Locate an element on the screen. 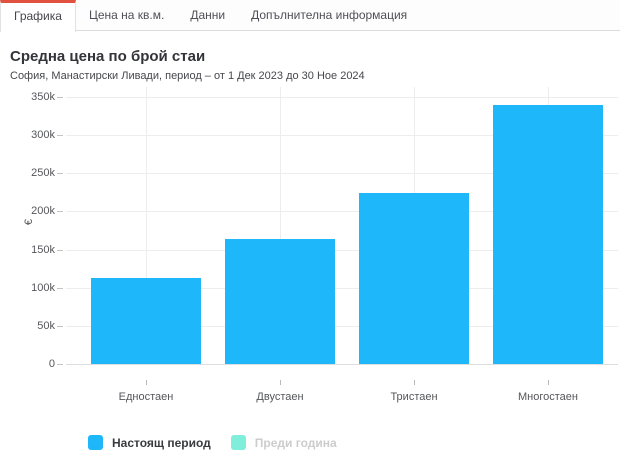 This screenshot has width=620, height=467. x-category-label: Тристаен is located at coordinates (414, 397).